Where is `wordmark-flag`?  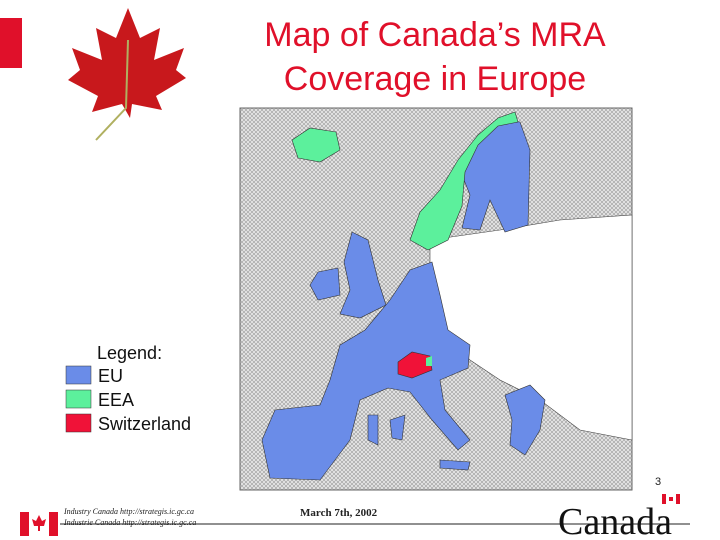 wordmark-flag is located at coordinates (671, 499).